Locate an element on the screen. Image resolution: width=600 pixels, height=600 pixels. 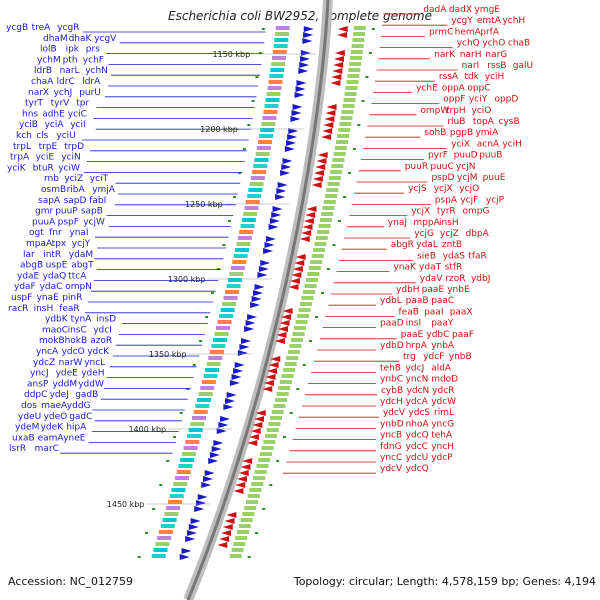
forward-gene-label: ydbK is located at coordinates (57, 320).